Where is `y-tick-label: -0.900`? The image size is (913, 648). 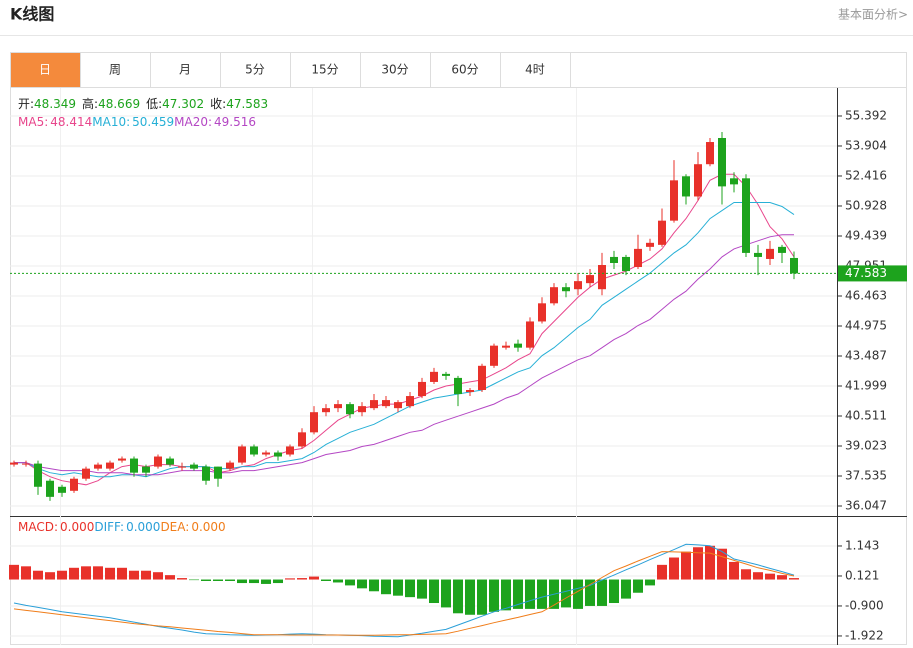 y-tick-label: -0.900 is located at coordinates (864, 605).